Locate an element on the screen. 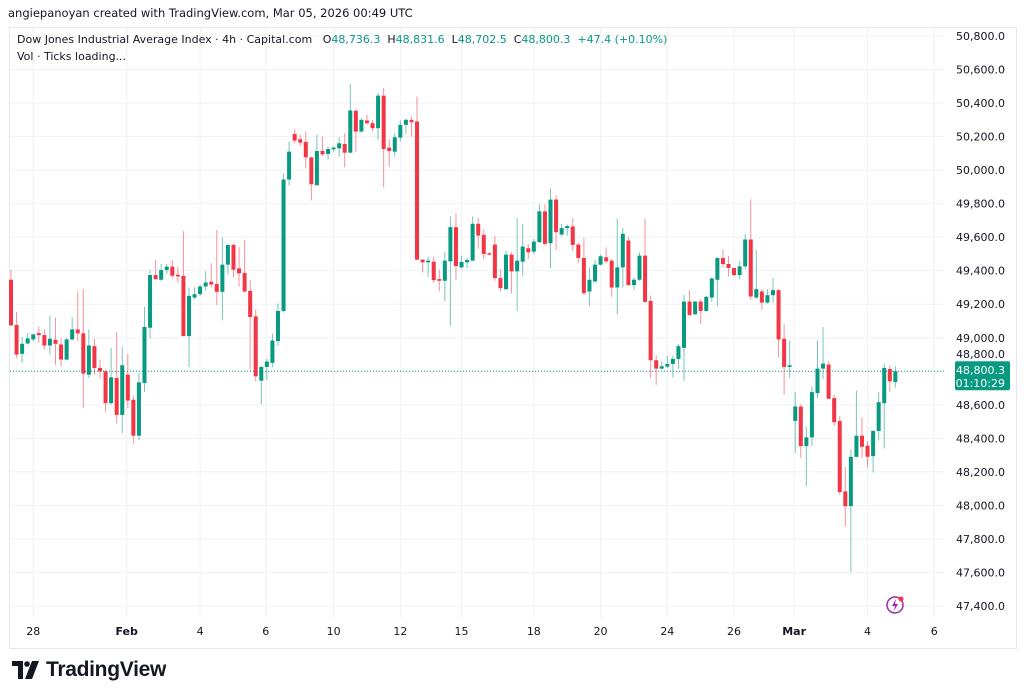 The height and width of the screenshot is (699, 1024). time-tick-label: 28 is located at coordinates (33, 631).